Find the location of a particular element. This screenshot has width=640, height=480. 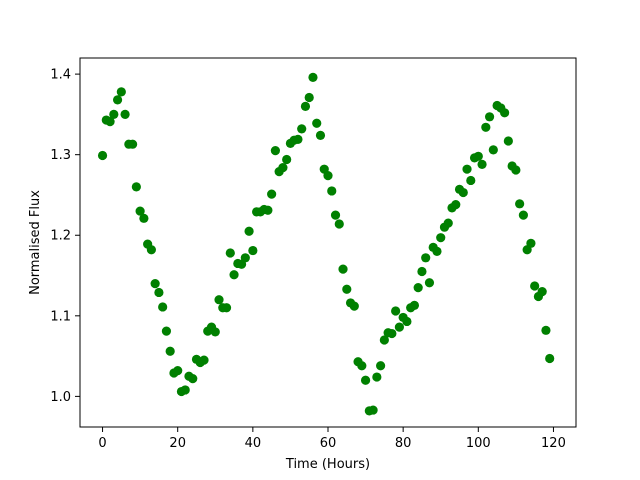

y-axis-ticks: 1.0 1.1 1.2 1.3 1.4 is located at coordinates (65, 236).